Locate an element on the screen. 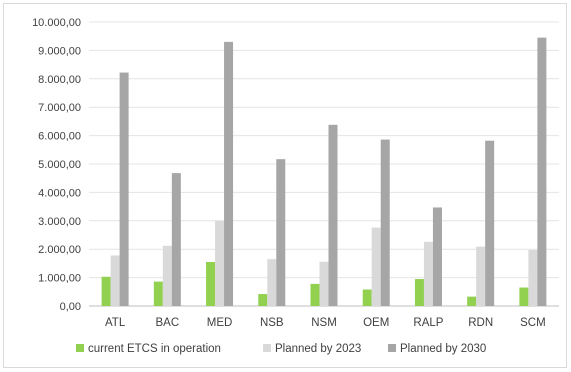 The height and width of the screenshot is (372, 571). y-tick-label: 2.000,00 is located at coordinates (59, 250).